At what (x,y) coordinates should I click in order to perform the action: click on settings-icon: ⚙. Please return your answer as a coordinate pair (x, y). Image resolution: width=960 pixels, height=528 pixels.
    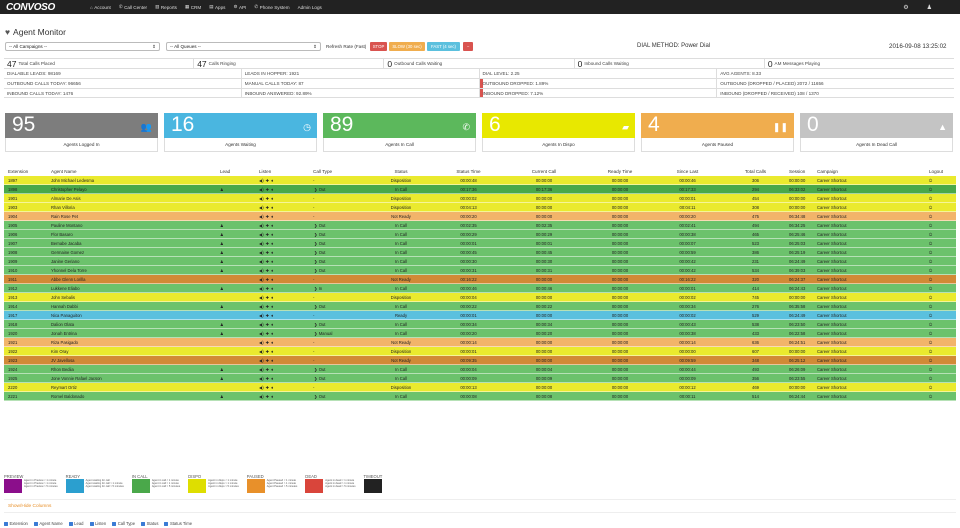
    Looking at the image, I should click on (906, 7).